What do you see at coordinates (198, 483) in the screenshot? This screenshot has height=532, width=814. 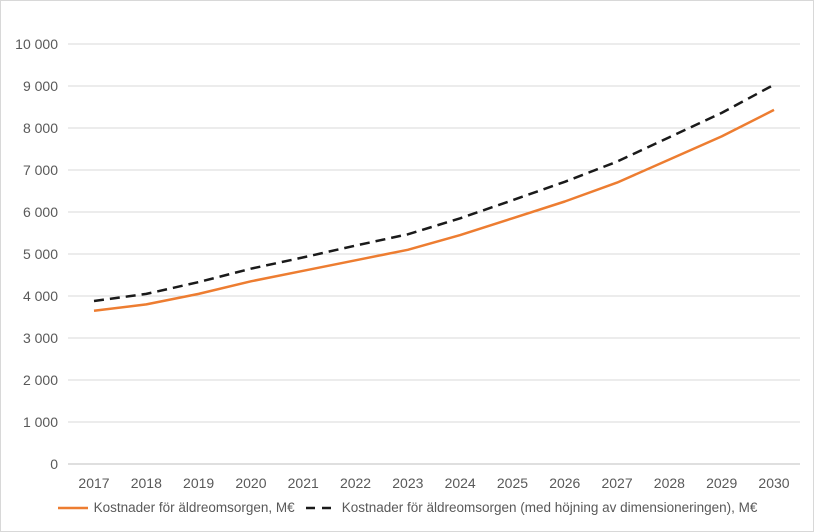 I see `x-tick-label: 2019` at bounding box center [198, 483].